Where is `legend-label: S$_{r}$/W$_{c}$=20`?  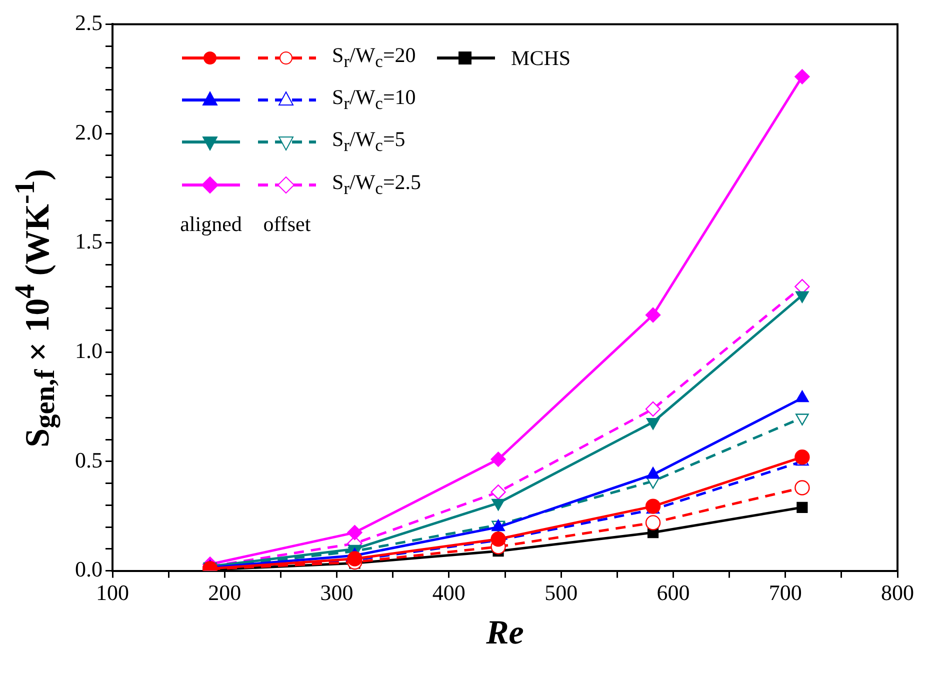 legend-label: S$_{r}$/W$_{c}$=20 is located at coordinates (374, 57).